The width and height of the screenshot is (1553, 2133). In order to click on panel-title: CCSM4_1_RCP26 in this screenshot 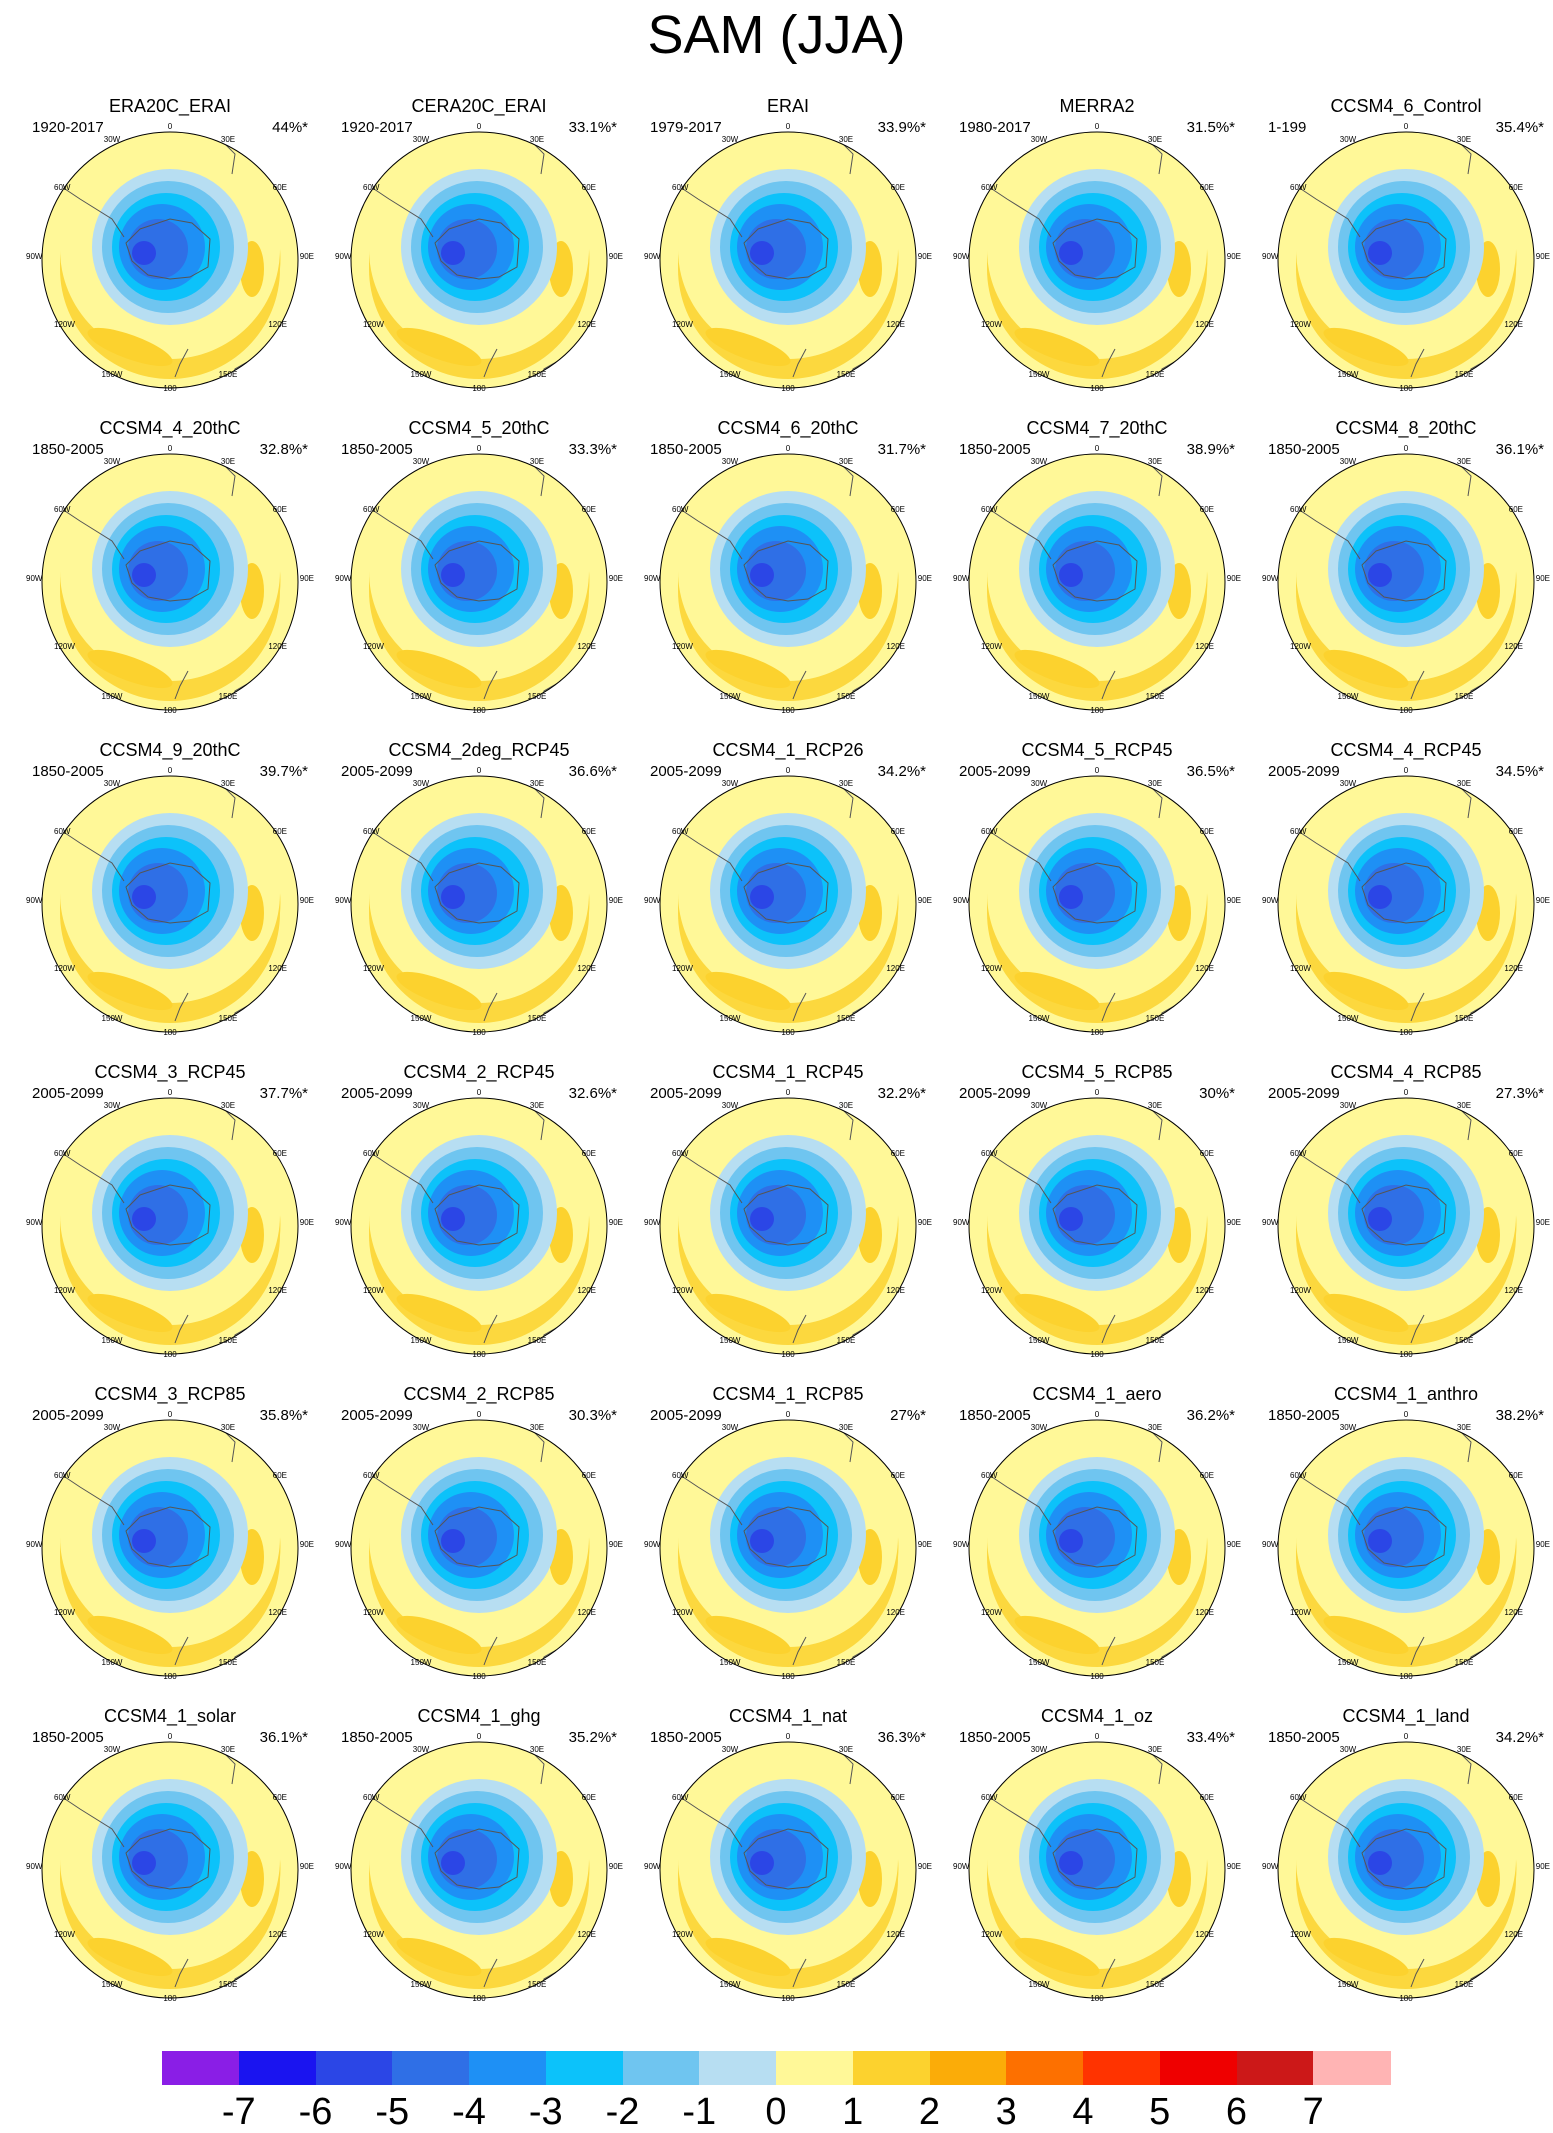, I will do `click(788, 750)`.